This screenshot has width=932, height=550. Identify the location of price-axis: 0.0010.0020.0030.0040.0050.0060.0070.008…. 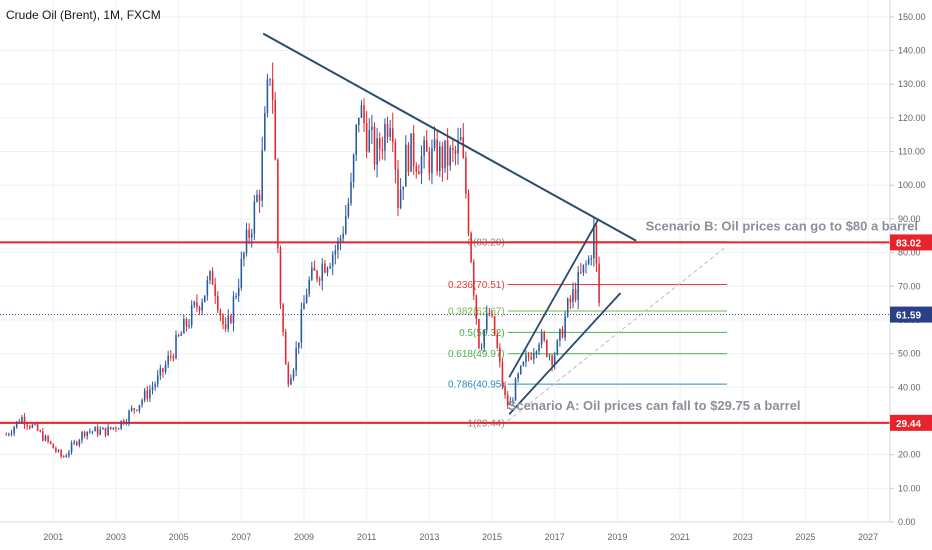
(910, 263).